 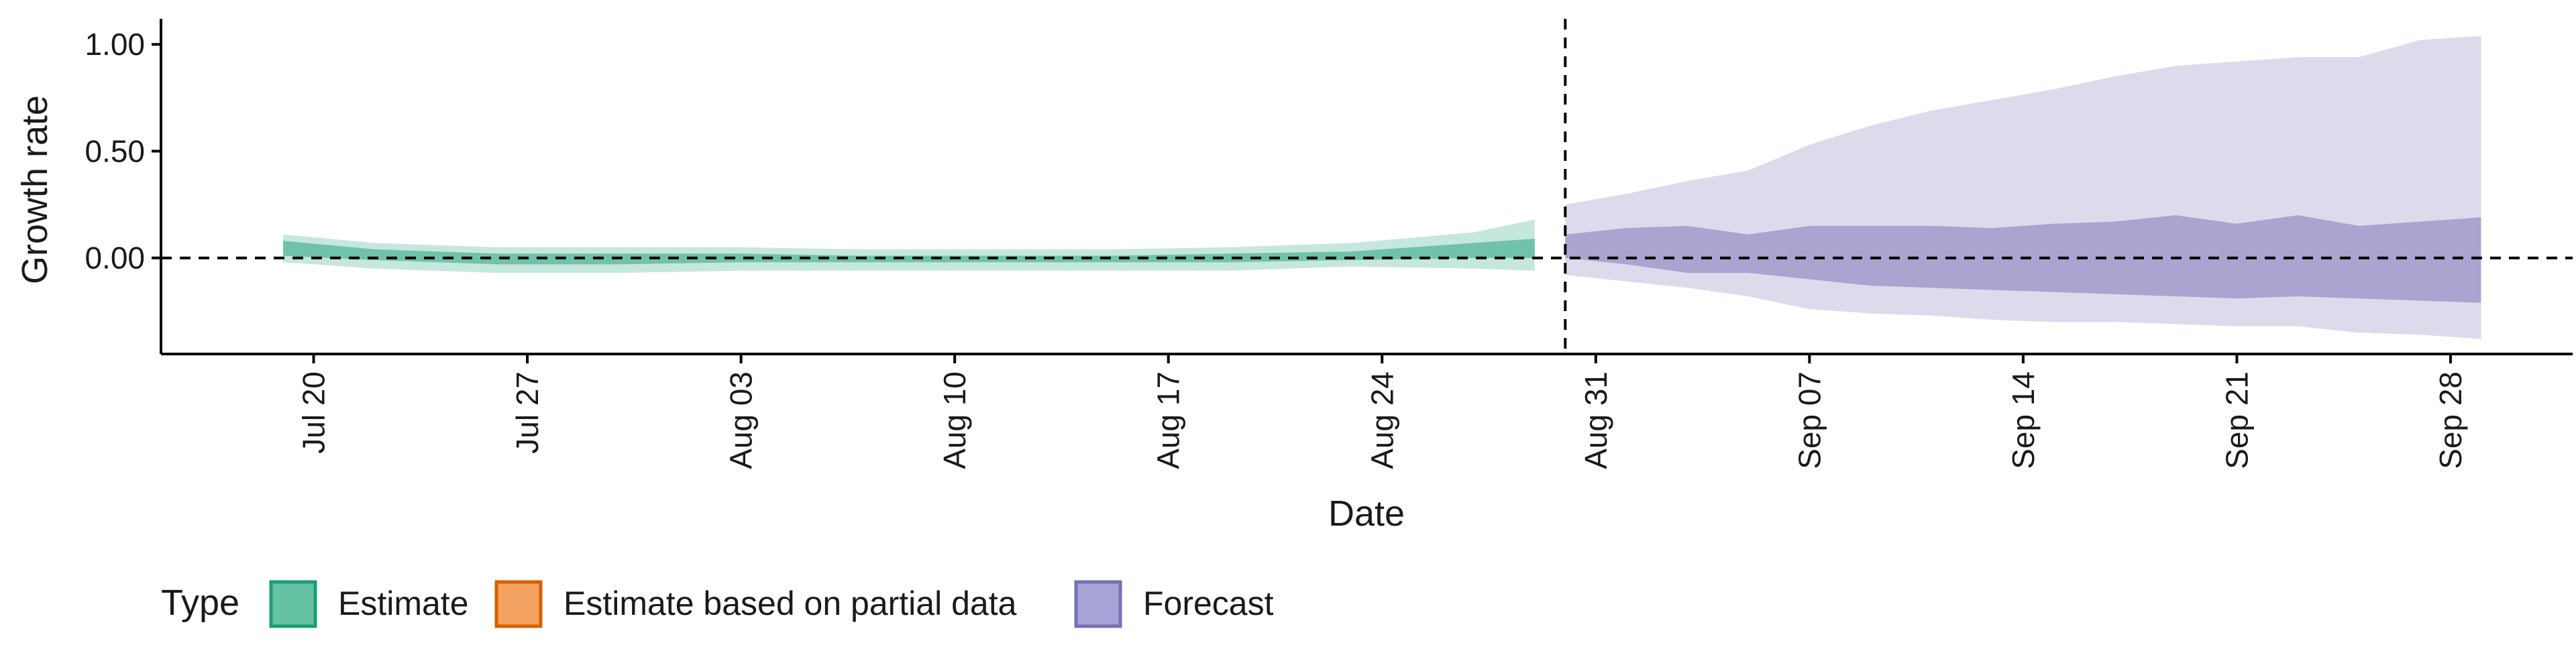 I want to click on y-axis-ticks: 0.00 0.50 1.00, so click(x=123, y=151).